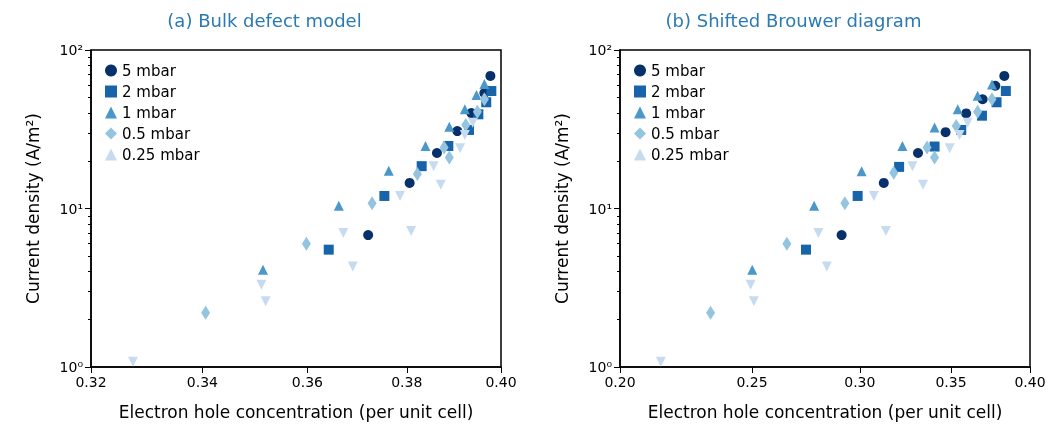  Describe the element at coordinates (91, 382) in the screenshot. I see `x-tick-label: 0.32` at that location.